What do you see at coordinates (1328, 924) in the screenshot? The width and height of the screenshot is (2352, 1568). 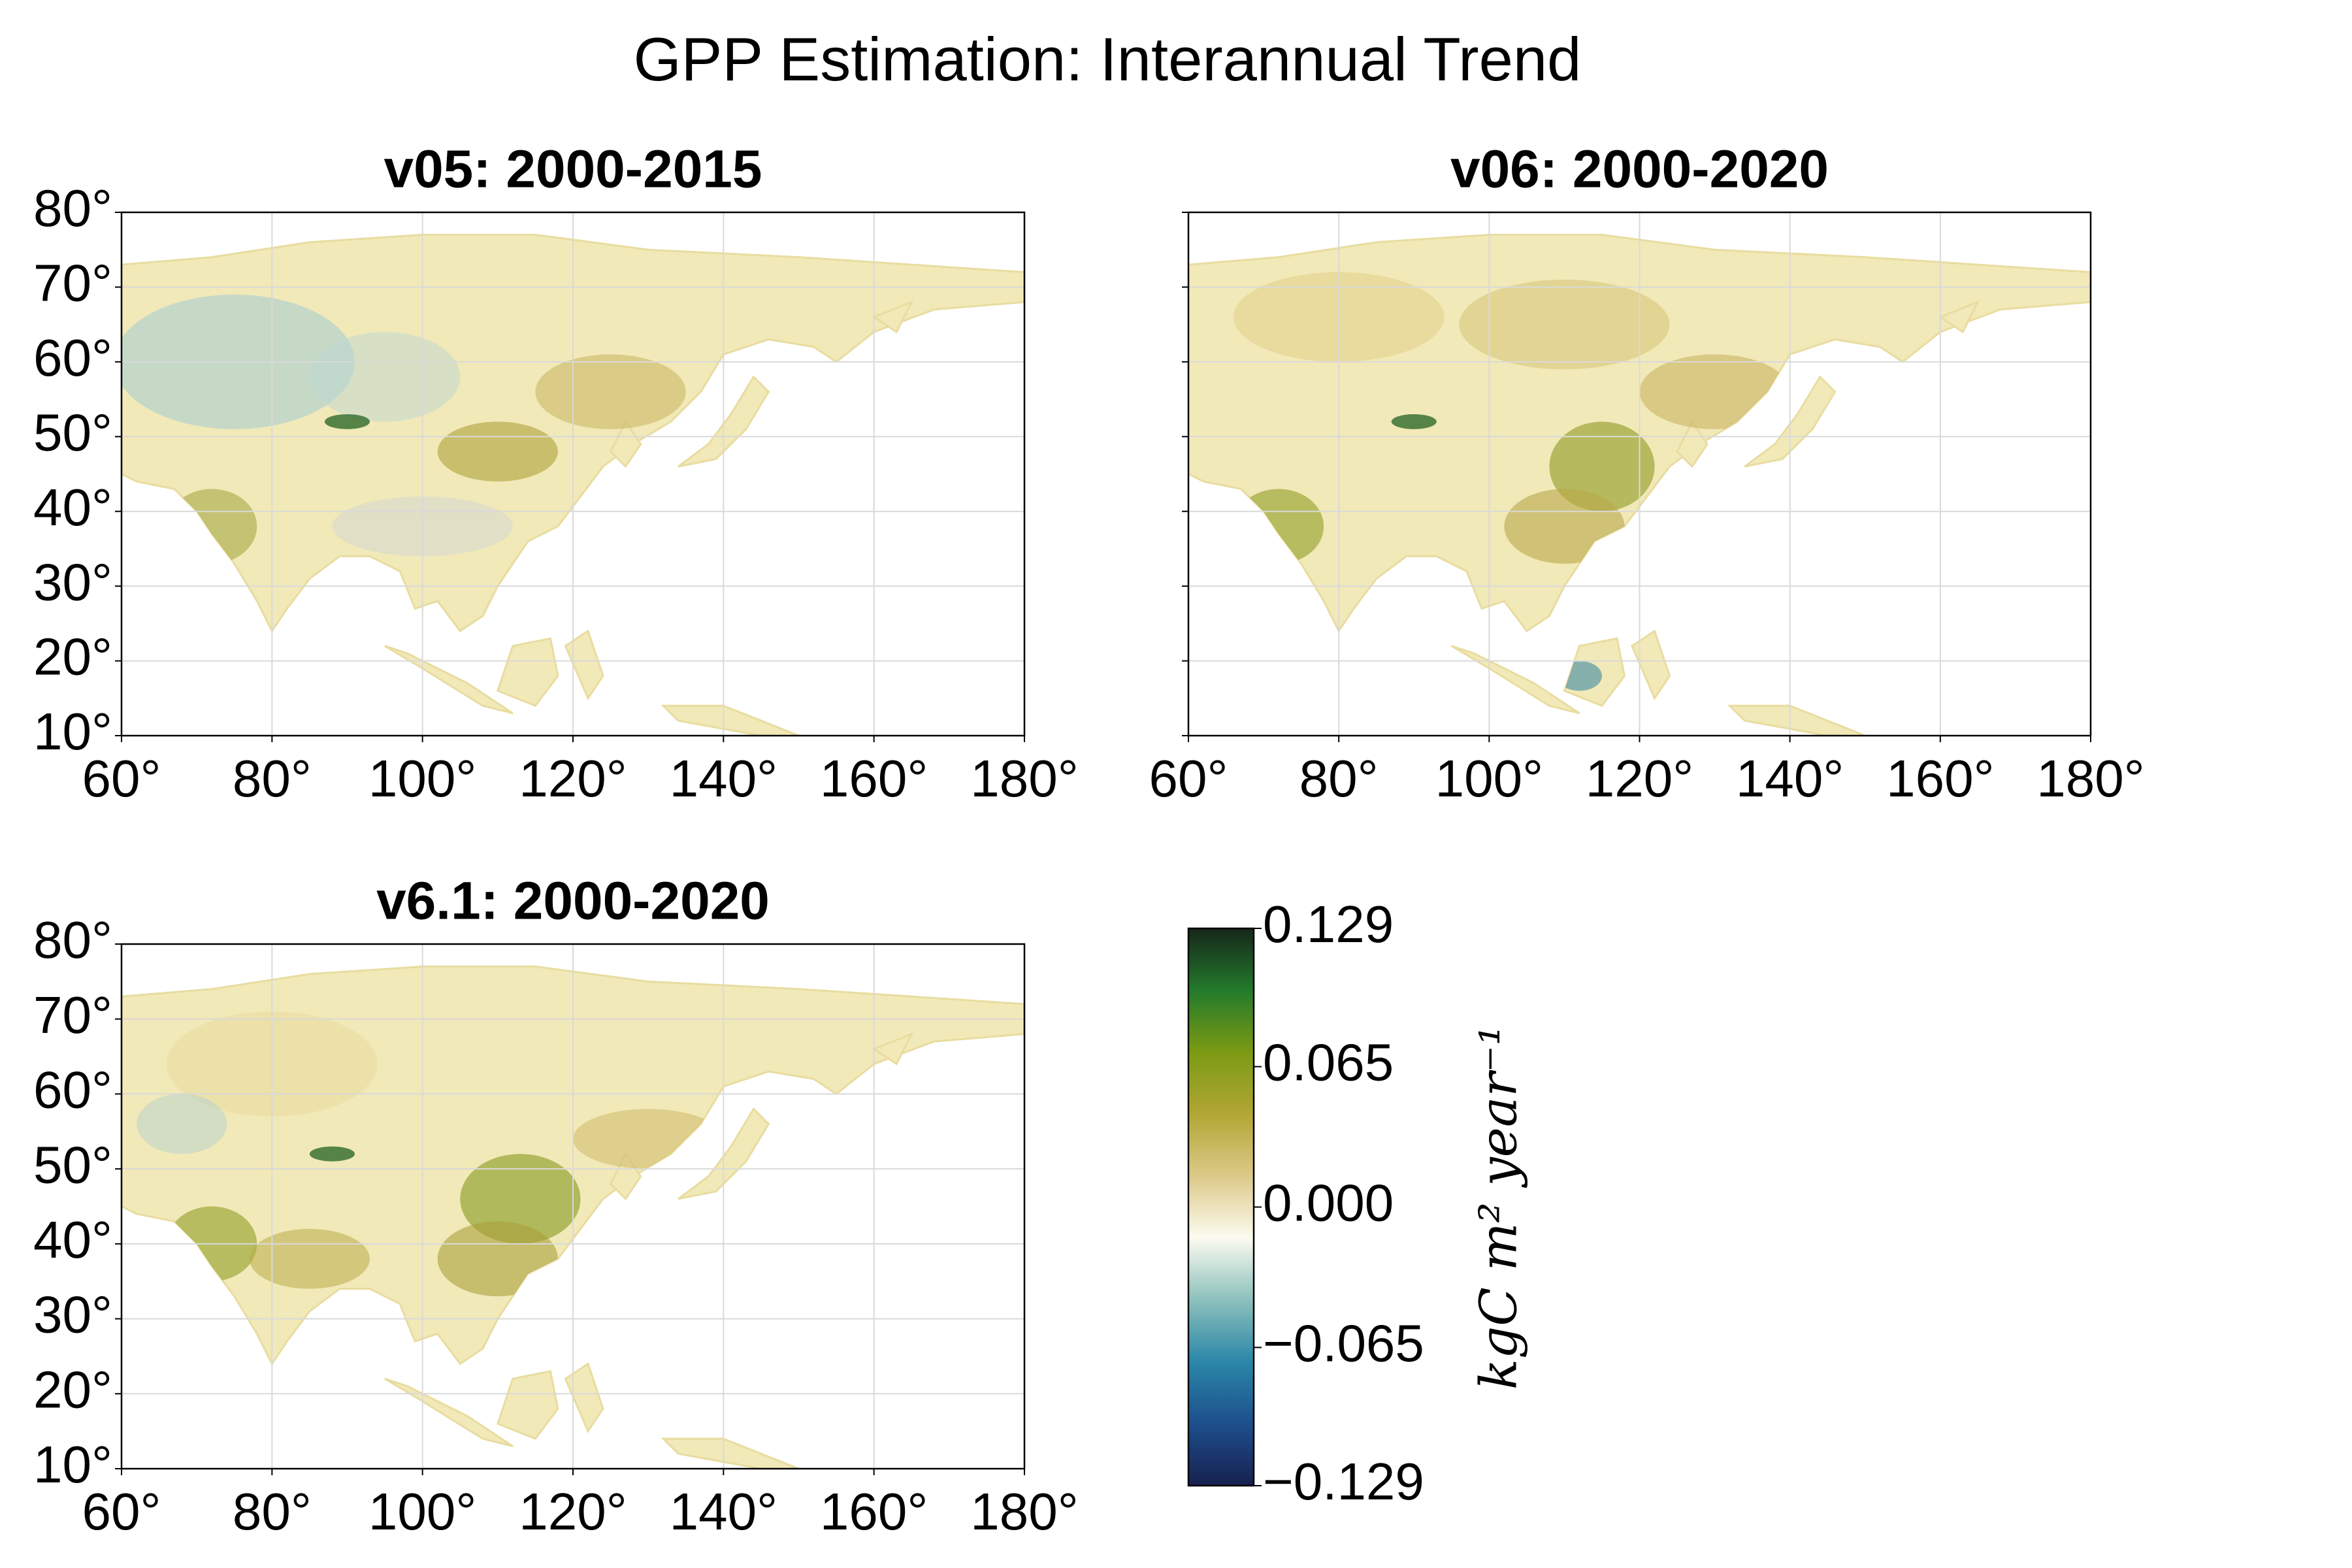 I see `colorbar-tick-label: 0.129` at bounding box center [1328, 924].